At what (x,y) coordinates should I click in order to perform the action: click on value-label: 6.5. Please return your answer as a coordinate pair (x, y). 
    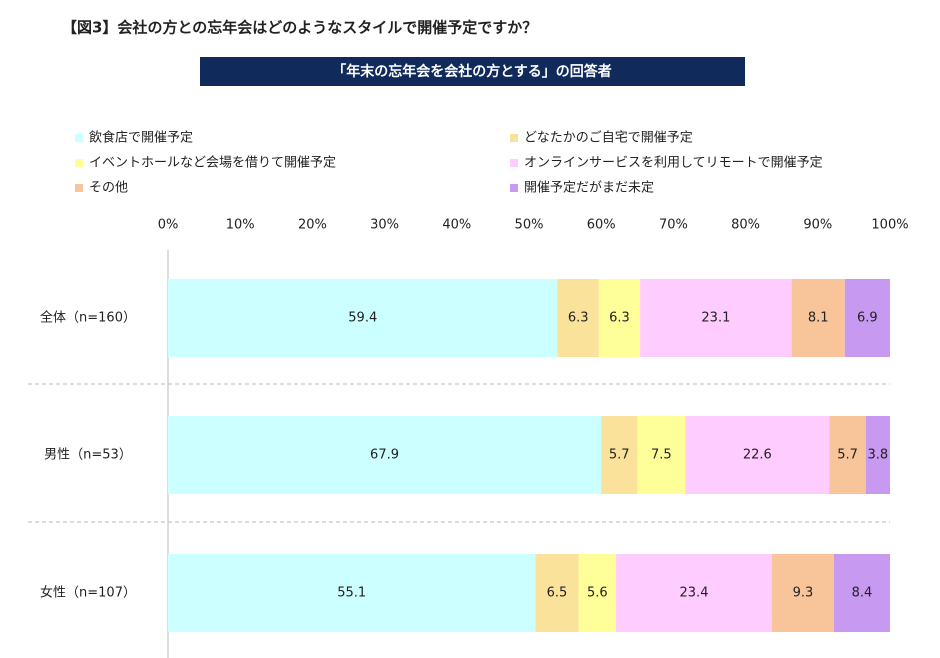
    Looking at the image, I should click on (557, 593).